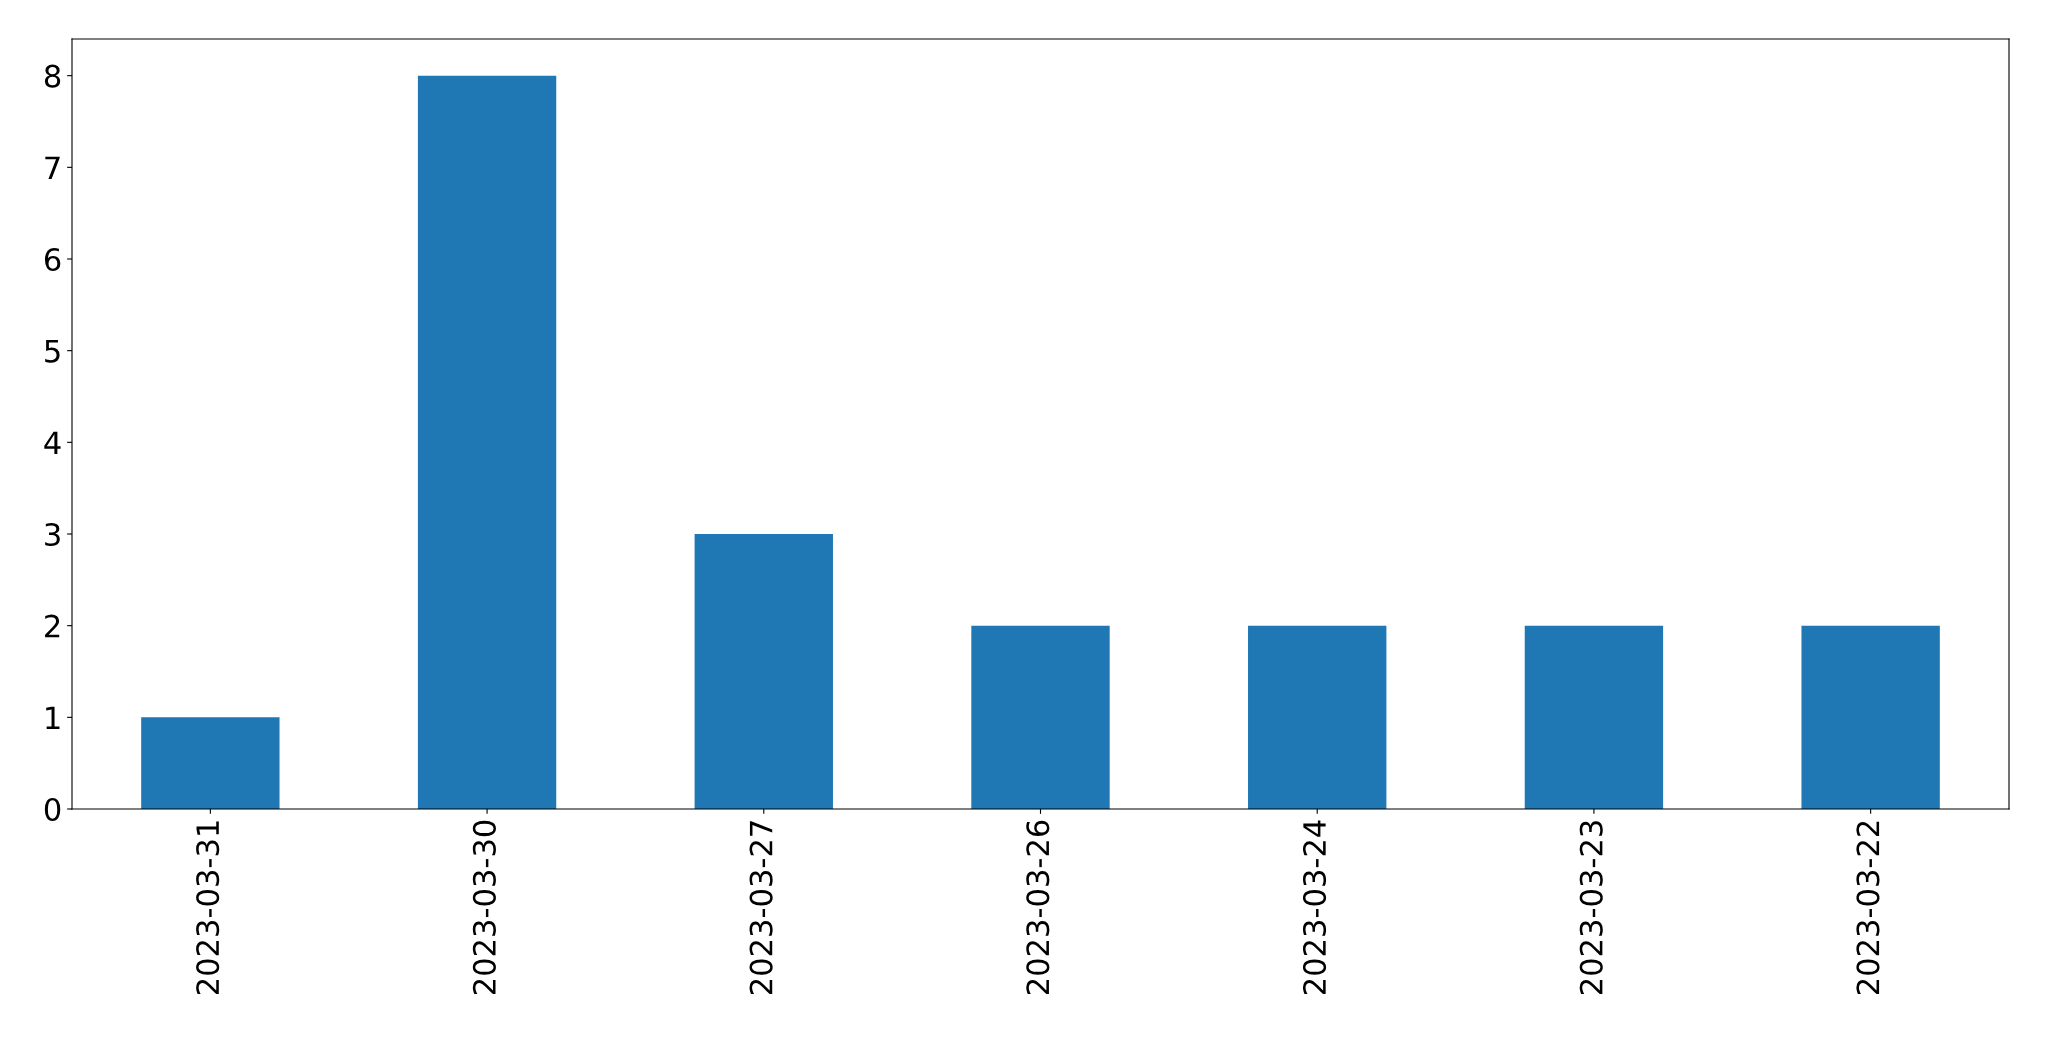 The width and height of the screenshot is (2049, 1061). I want to click on y-tick-label: 7, so click(52, 167).